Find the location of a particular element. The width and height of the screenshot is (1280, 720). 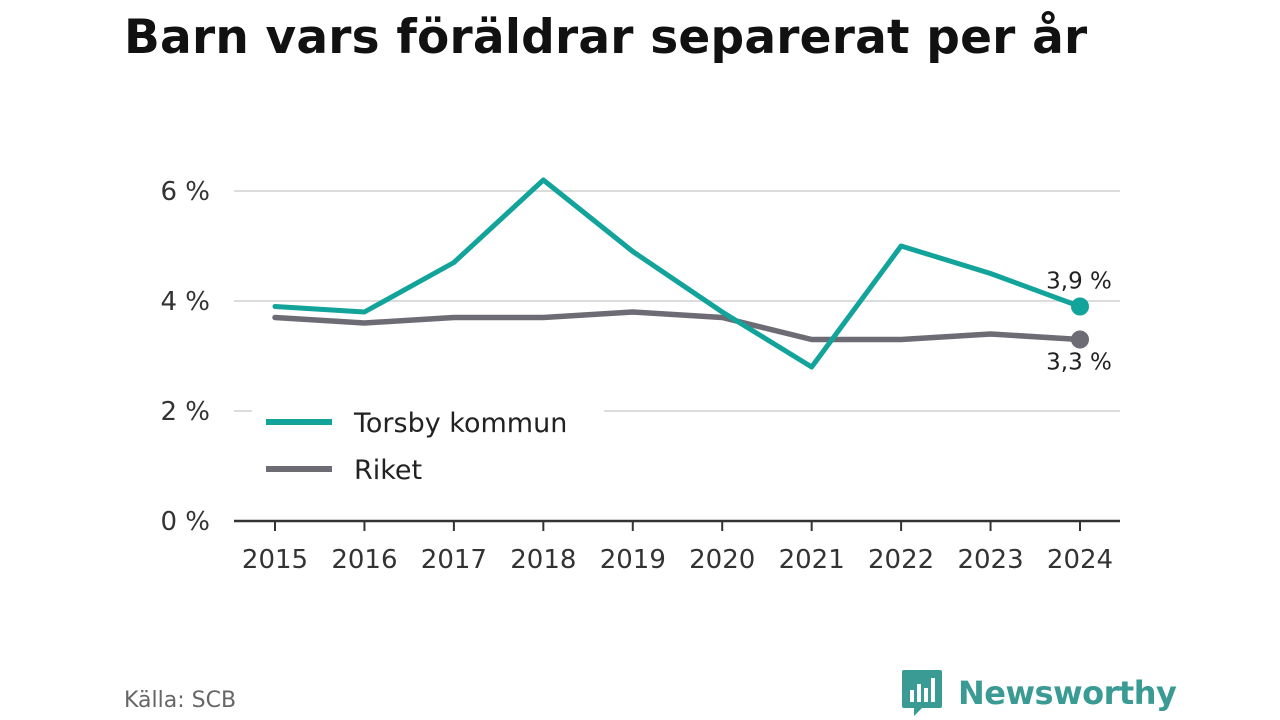

legend-background is located at coordinates (428, 444).